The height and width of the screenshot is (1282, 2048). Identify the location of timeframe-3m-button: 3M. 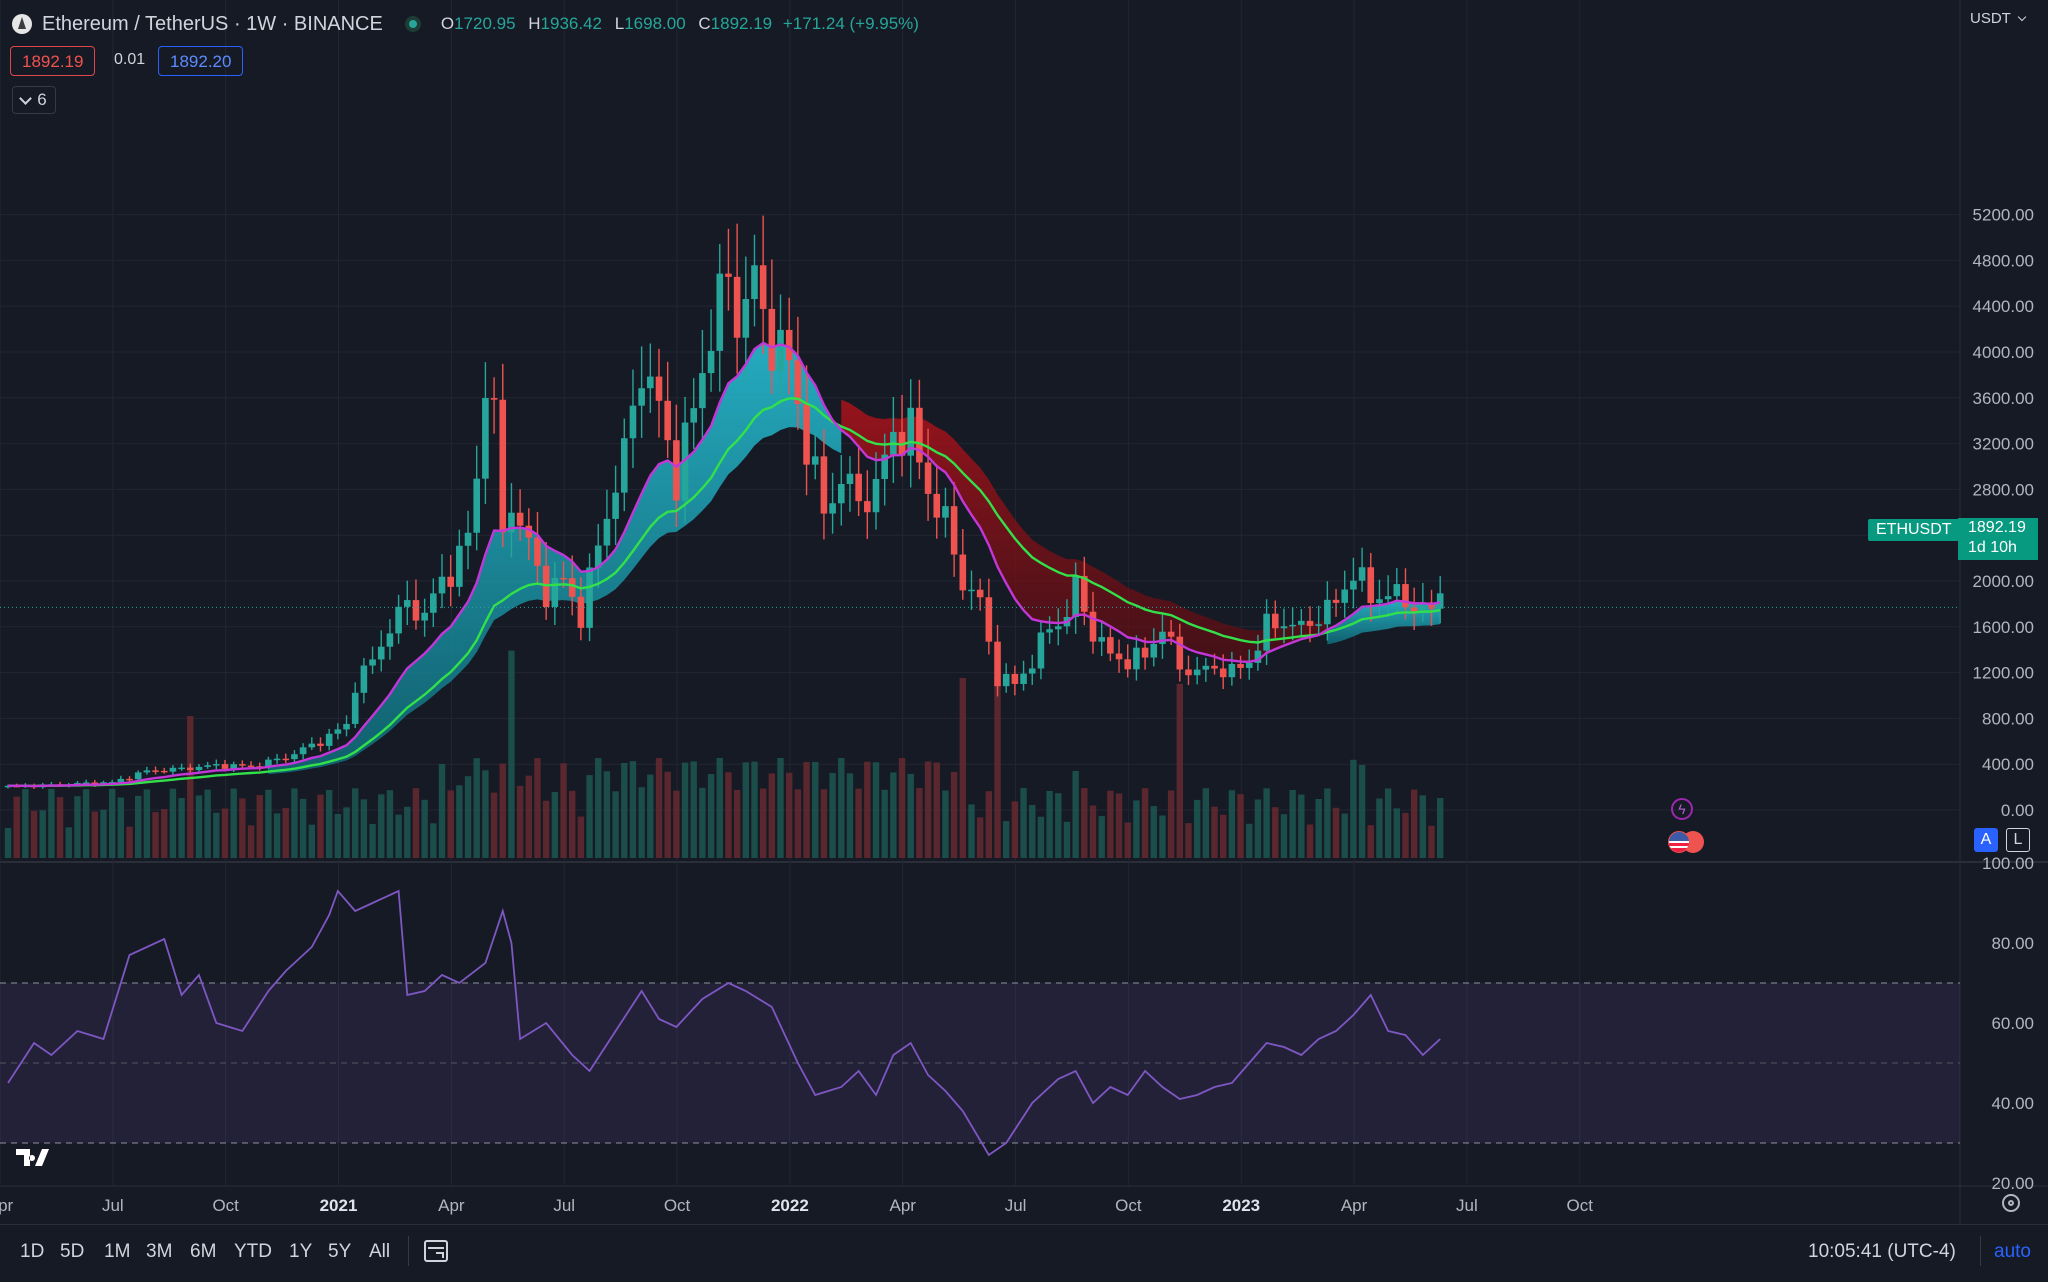
(159, 1251).